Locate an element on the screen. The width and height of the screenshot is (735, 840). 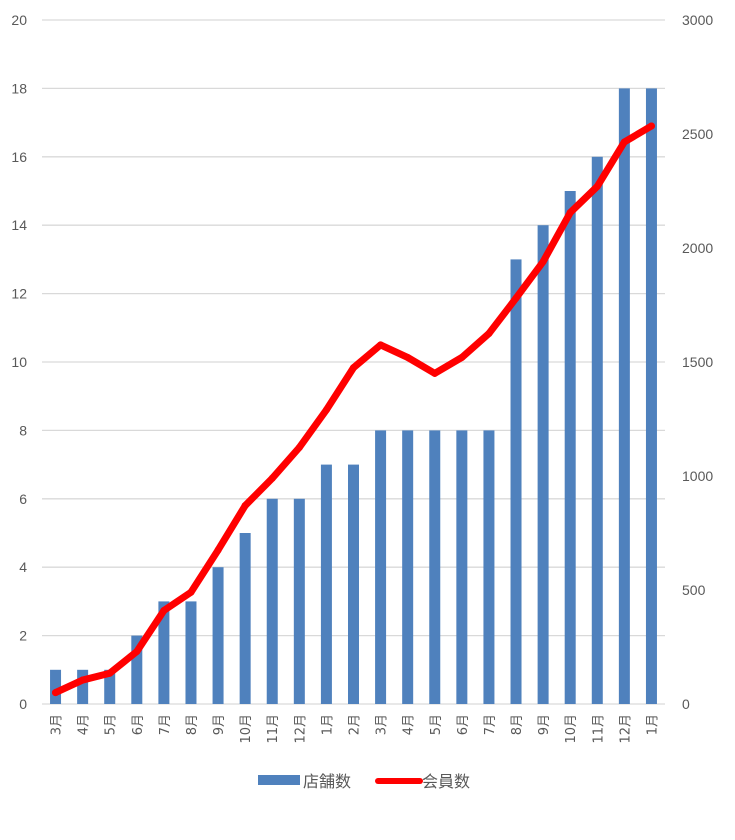
legend-label-members: 会員数 is located at coordinates (446, 781).